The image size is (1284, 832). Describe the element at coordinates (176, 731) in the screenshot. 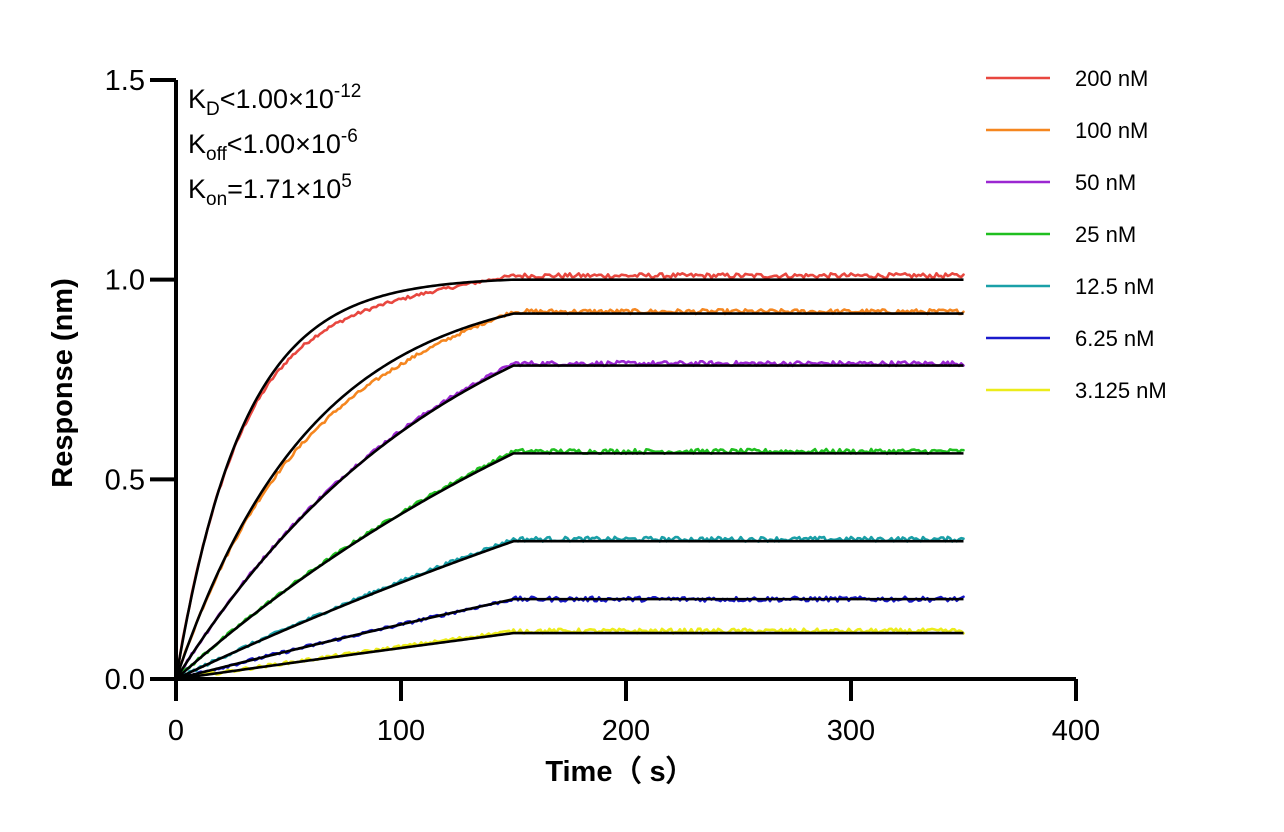

I see `x-tick-label: 0` at that location.